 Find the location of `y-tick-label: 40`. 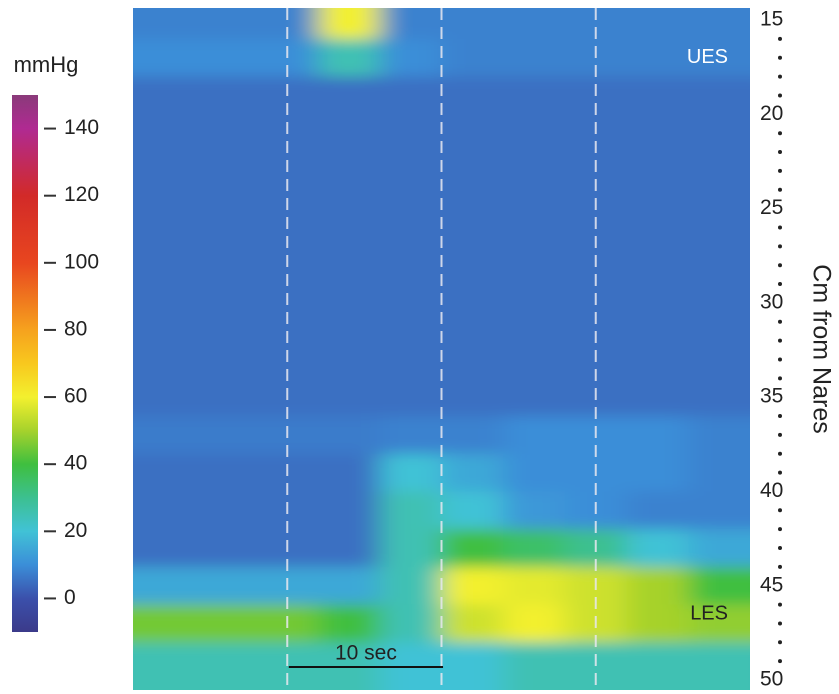

y-tick-label: 40 is located at coordinates (771, 490).